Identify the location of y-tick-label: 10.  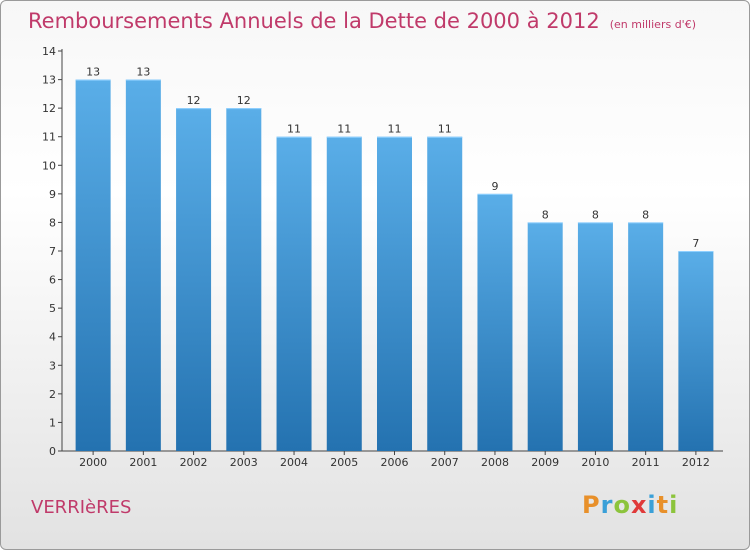
(49, 165).